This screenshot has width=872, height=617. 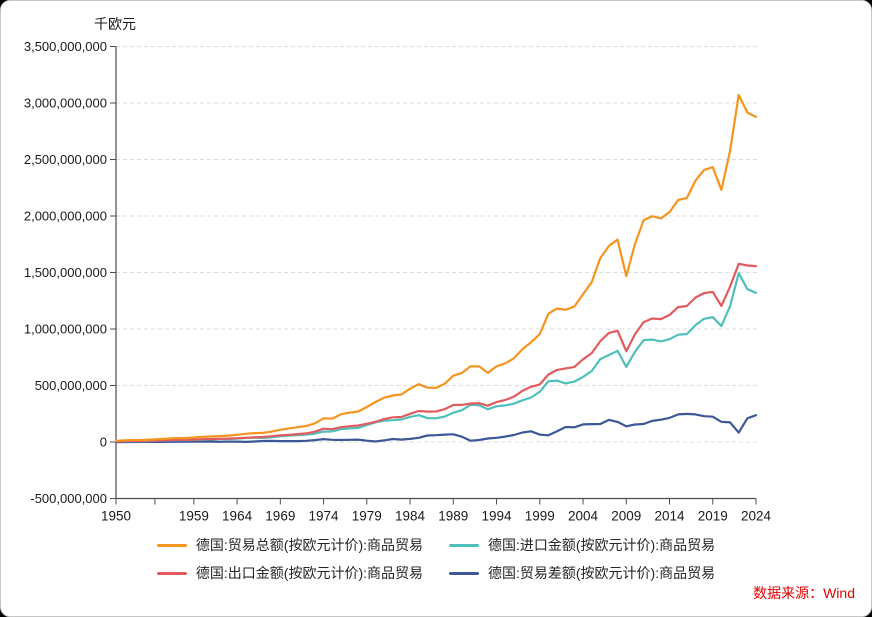 What do you see at coordinates (583, 516) in the screenshot?
I see `x-tick-label: 2004` at bounding box center [583, 516].